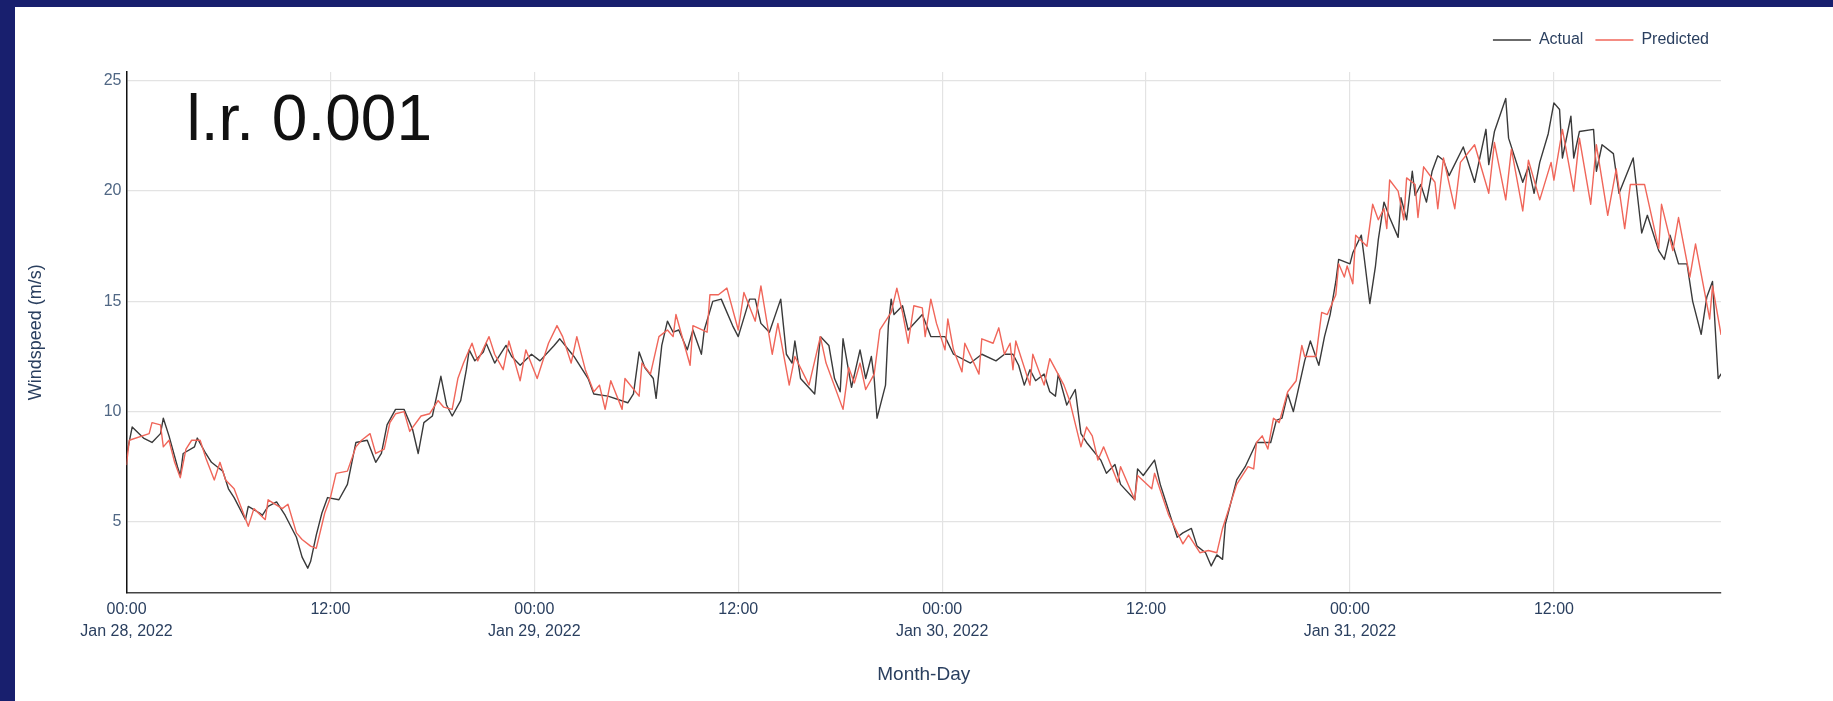  What do you see at coordinates (112, 190) in the screenshot?
I see `y-tick-label: 20` at bounding box center [112, 190].